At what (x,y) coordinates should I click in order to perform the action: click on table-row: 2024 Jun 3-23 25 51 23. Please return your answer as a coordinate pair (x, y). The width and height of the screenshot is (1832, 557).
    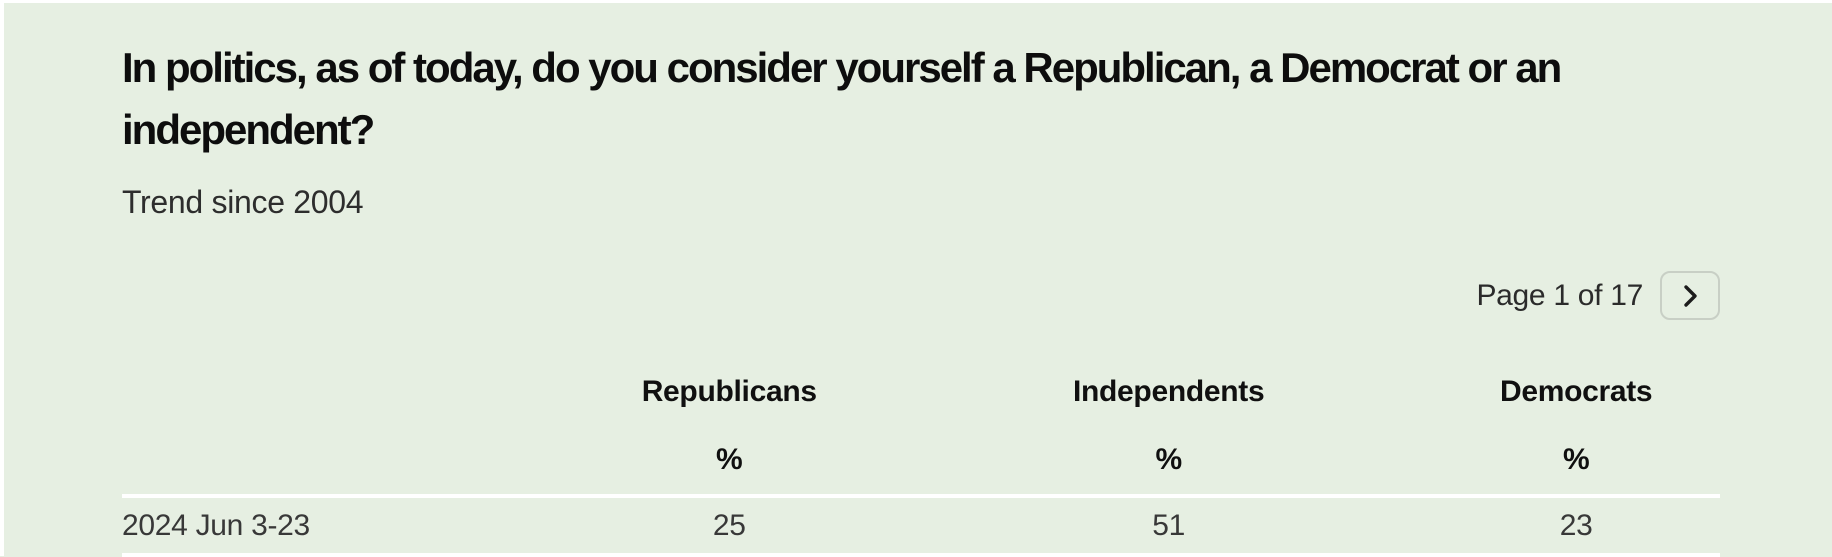
    Looking at the image, I should click on (921, 527).